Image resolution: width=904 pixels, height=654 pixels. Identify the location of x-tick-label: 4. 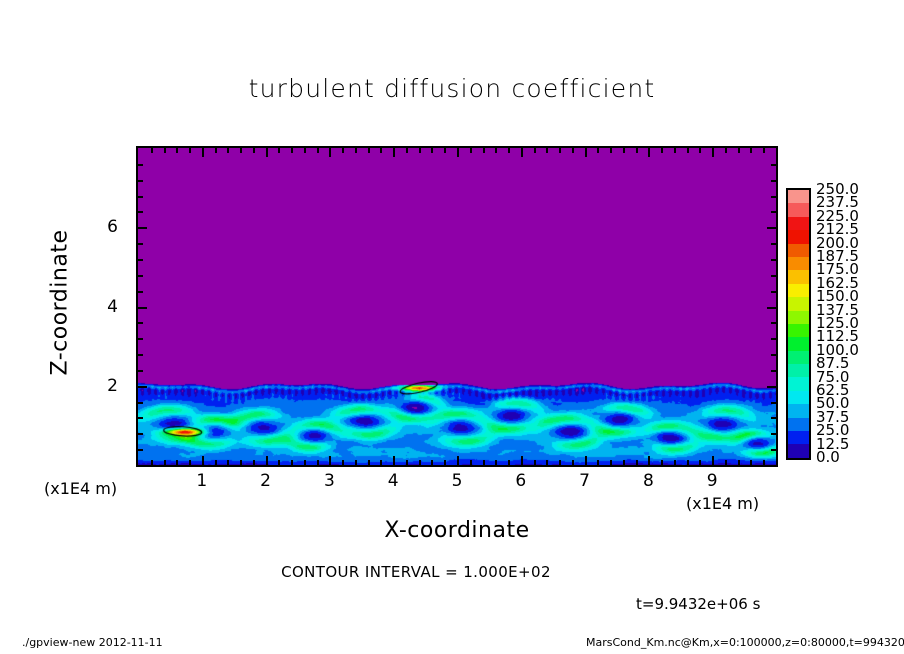
(393, 481).